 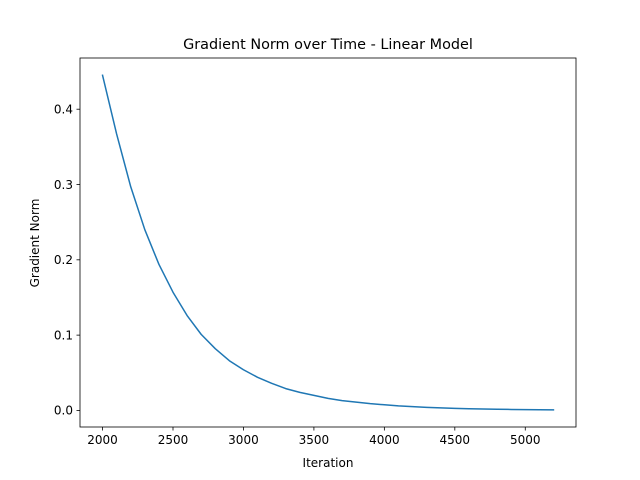 What do you see at coordinates (35, 243) in the screenshot?
I see `y-axis-title: Gradient Norm` at bounding box center [35, 243].